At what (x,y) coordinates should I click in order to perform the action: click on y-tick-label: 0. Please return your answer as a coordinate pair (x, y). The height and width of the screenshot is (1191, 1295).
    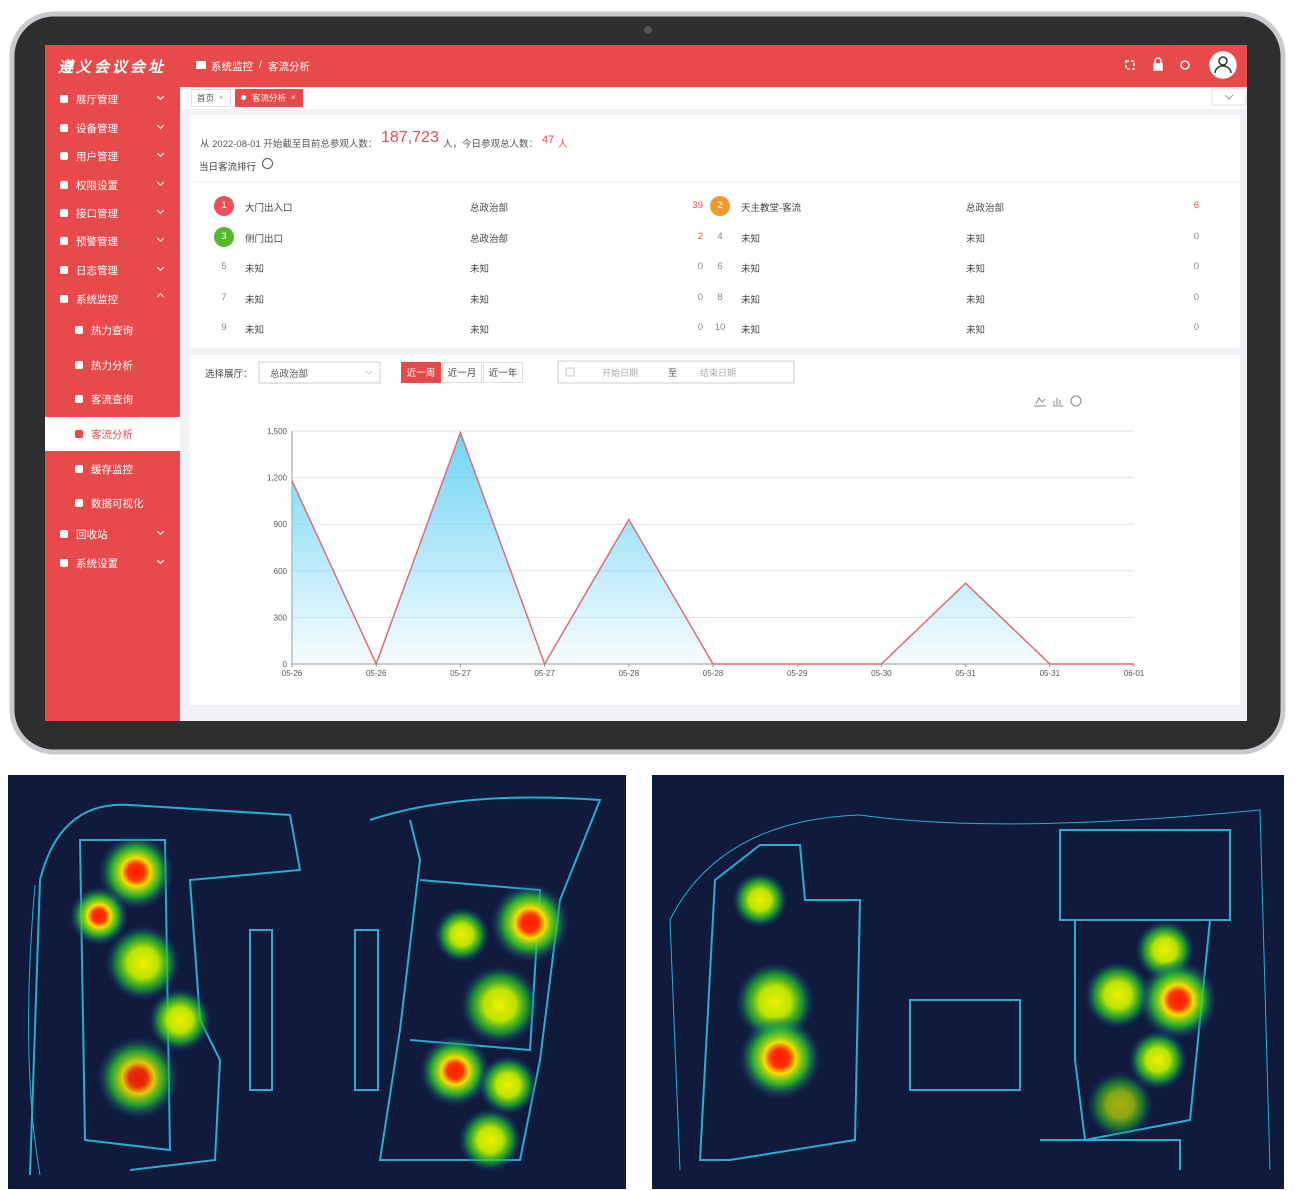
    Looking at the image, I should click on (285, 664).